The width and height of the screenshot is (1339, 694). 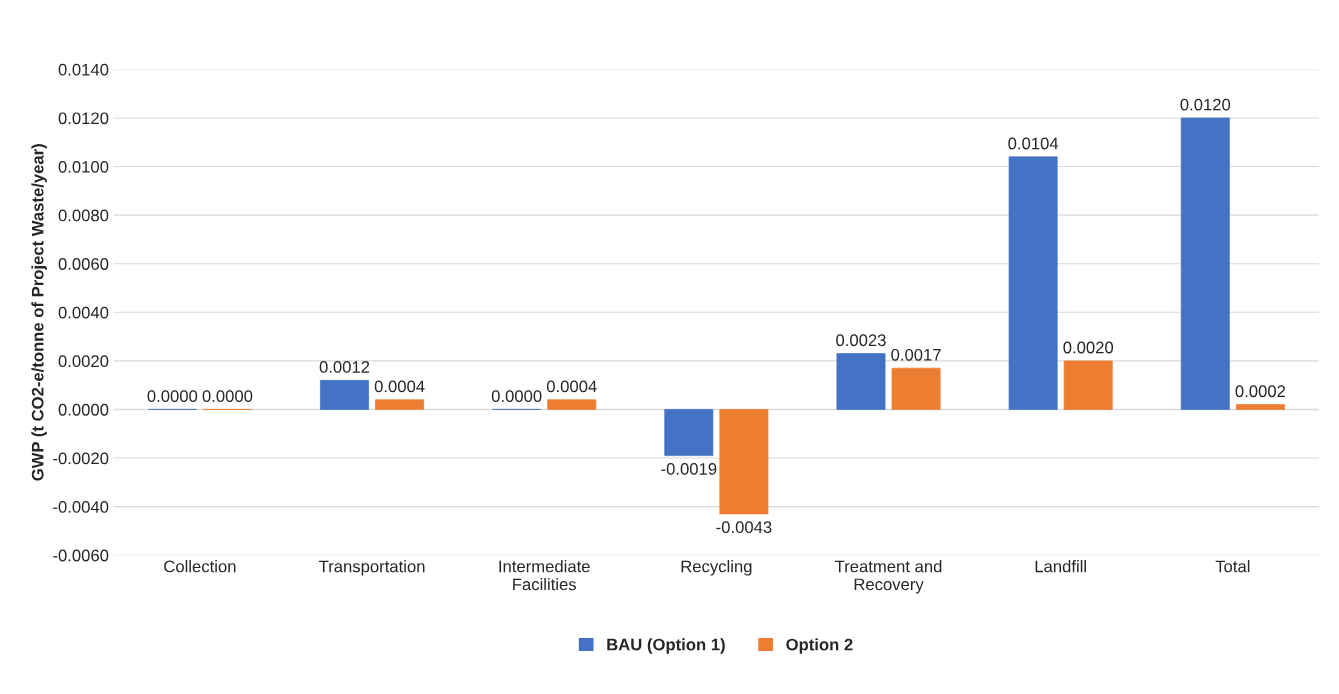 What do you see at coordinates (83, 118) in the screenshot?
I see `y-tick-label: 0.0120` at bounding box center [83, 118].